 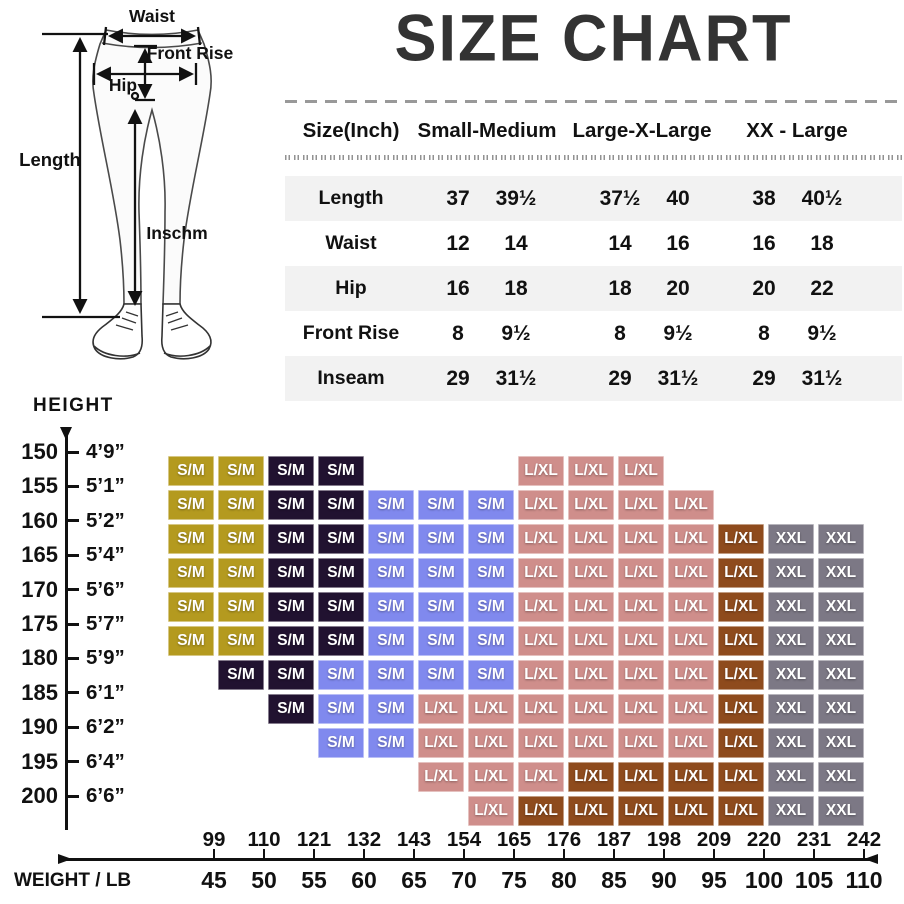 I want to click on row-label: Hip, so click(x=351, y=288).